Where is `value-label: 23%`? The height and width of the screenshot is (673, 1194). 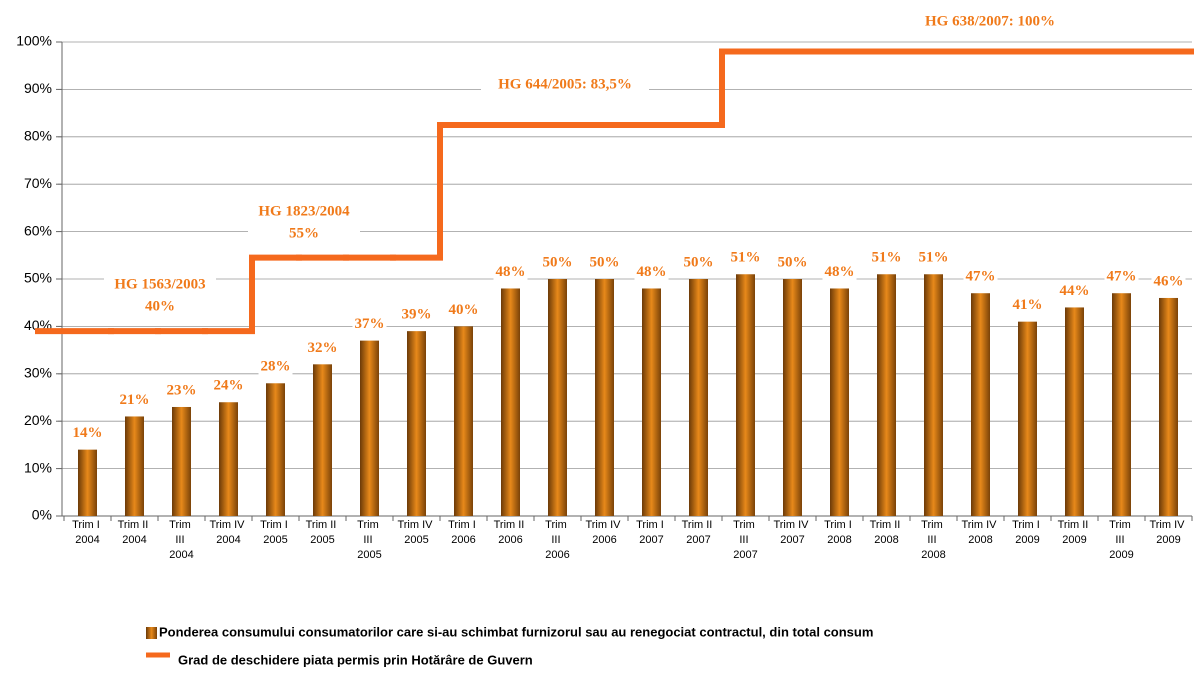 value-label: 23% is located at coordinates (182, 390).